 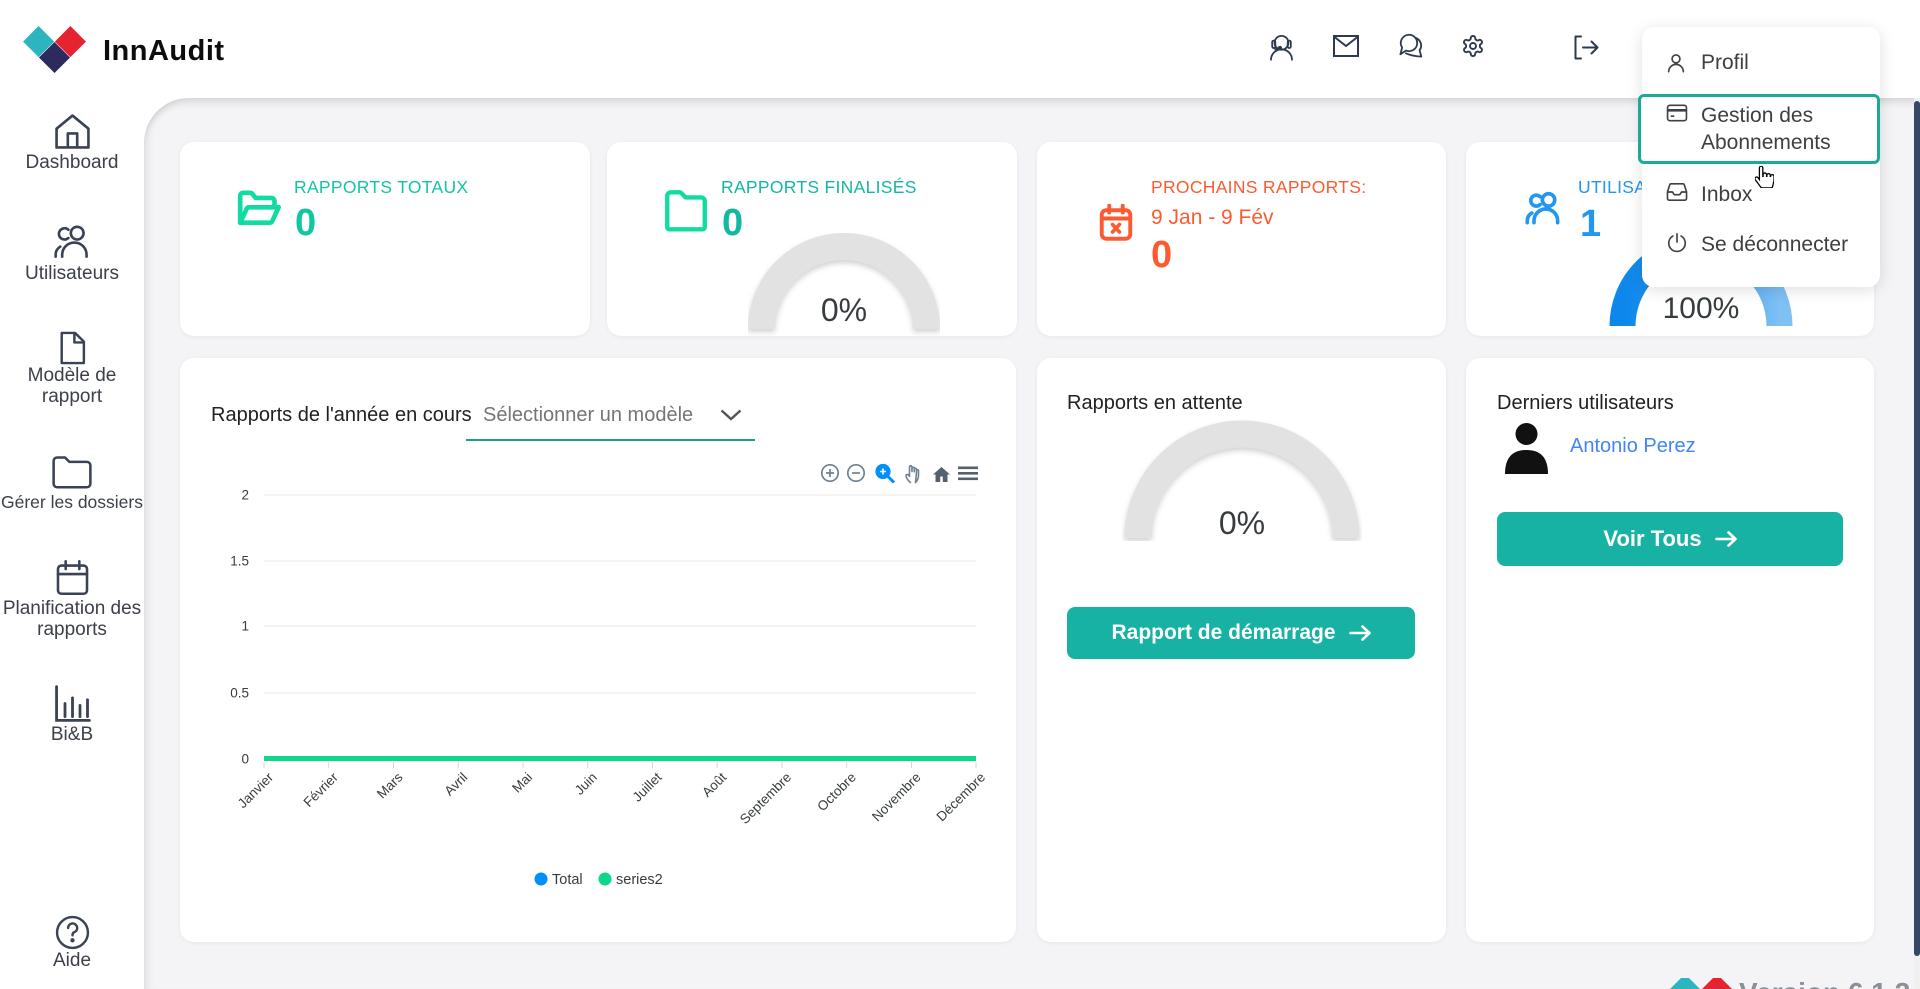 I want to click on svg-text: Octobre, so click(x=836, y=792).